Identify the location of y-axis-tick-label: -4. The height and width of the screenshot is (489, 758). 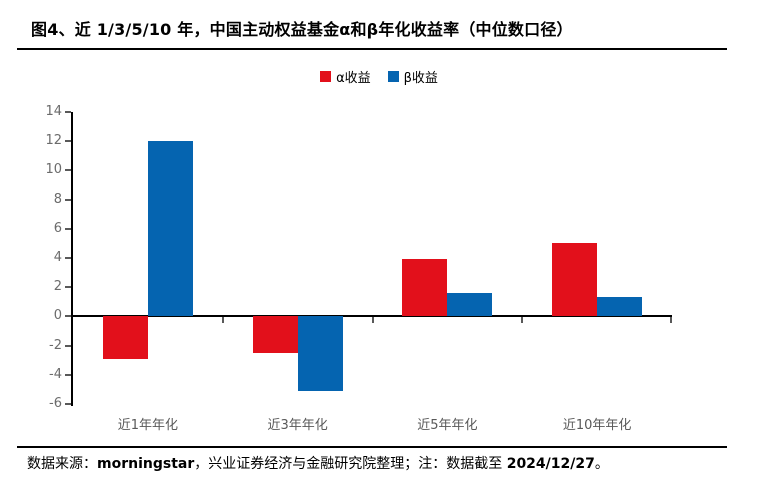
(55, 374).